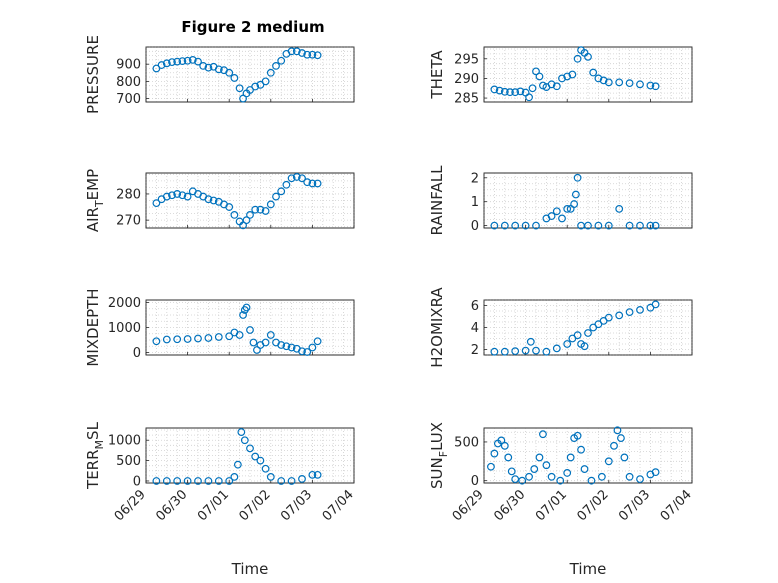 This screenshot has width=778, height=583. I want to click on y-tick-label: 500, so click(128, 461).